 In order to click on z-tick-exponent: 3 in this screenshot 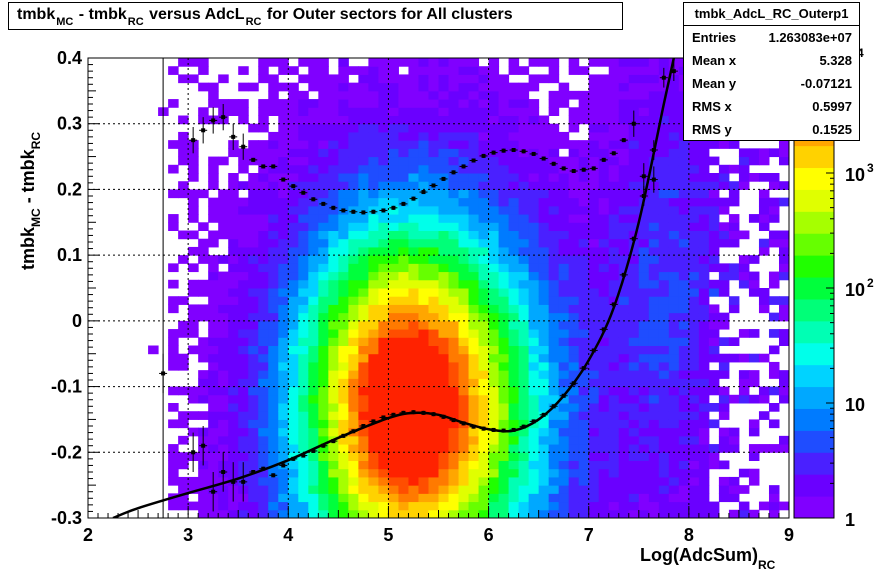, I will do `click(870, 168)`.